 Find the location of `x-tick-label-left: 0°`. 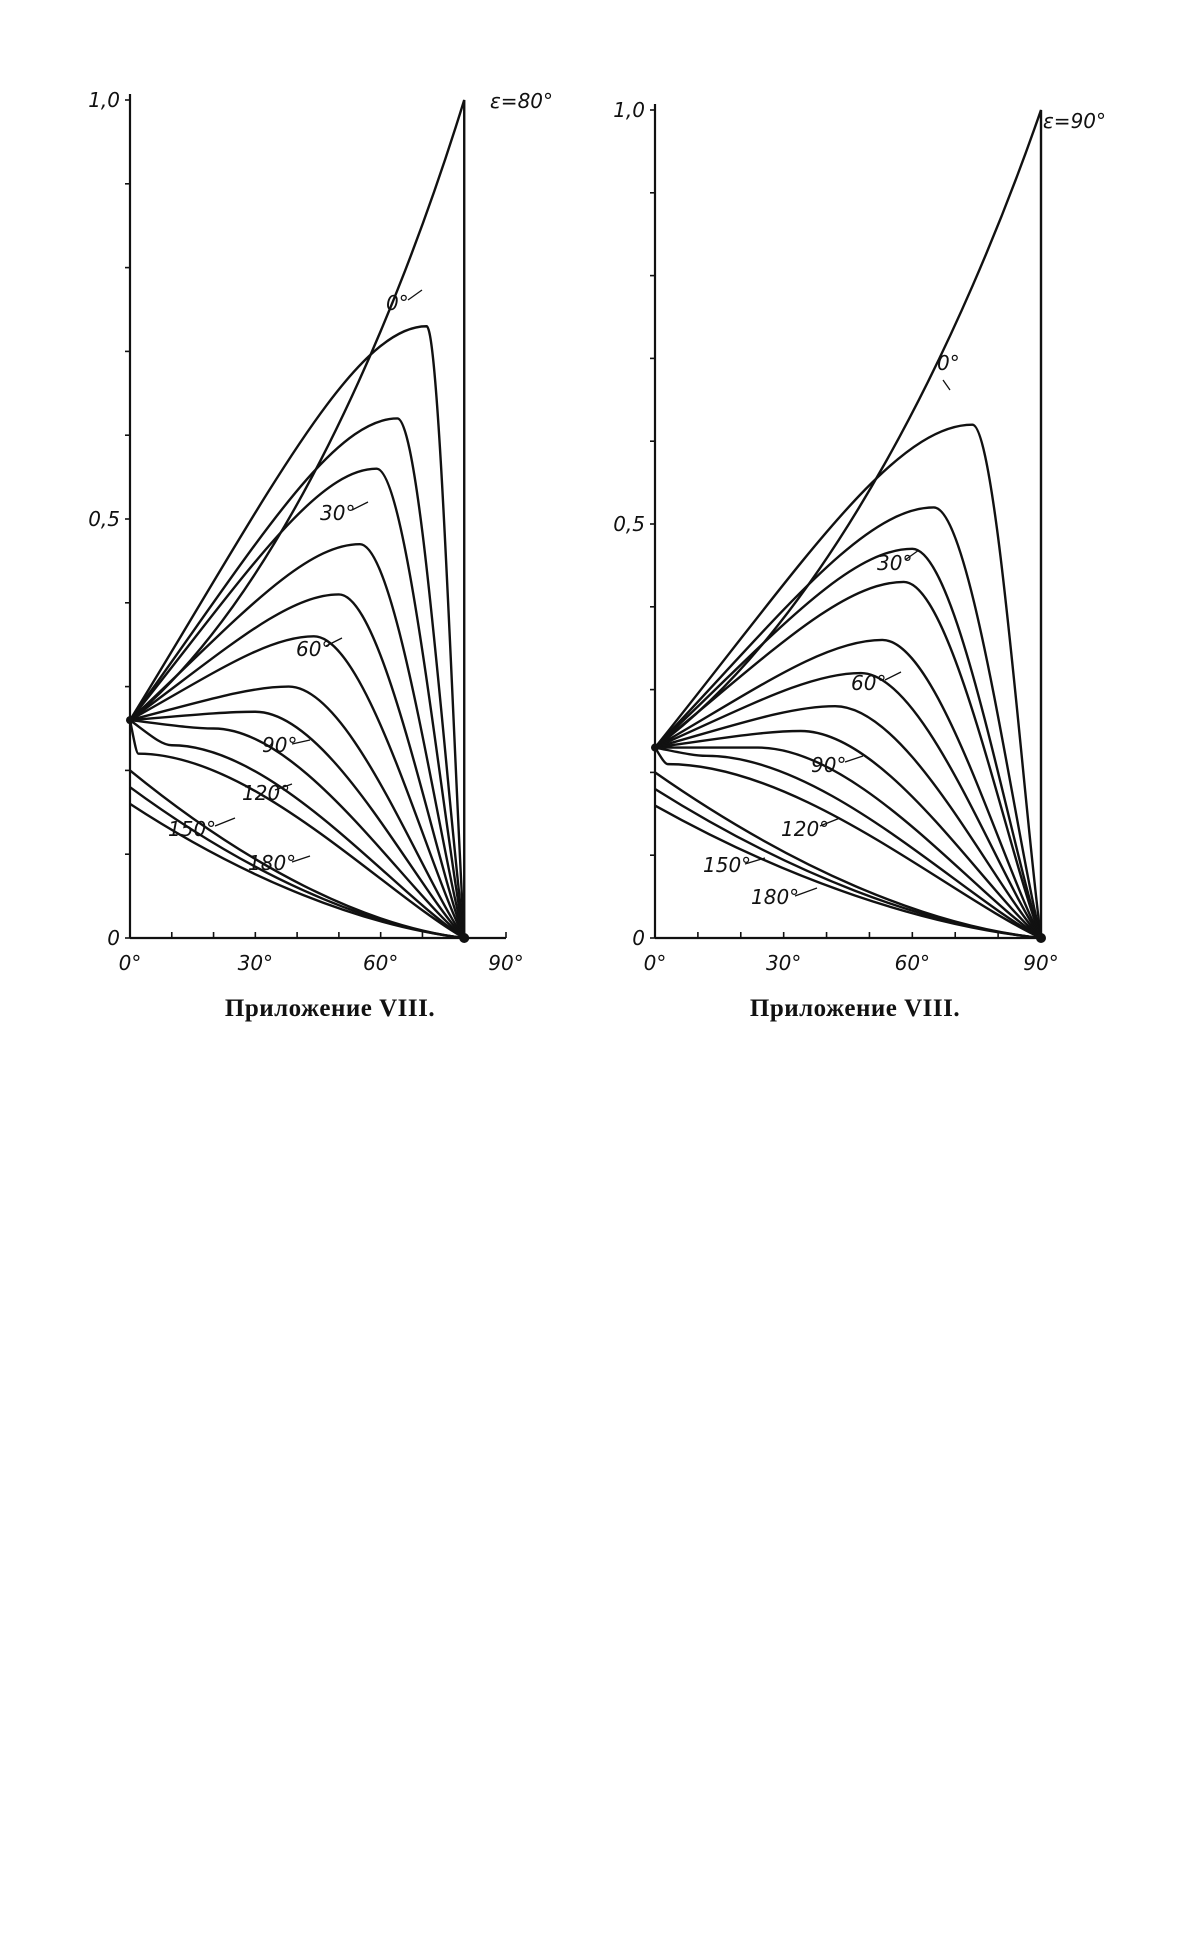

x-tick-label-left: 0° is located at coordinates (130, 963).